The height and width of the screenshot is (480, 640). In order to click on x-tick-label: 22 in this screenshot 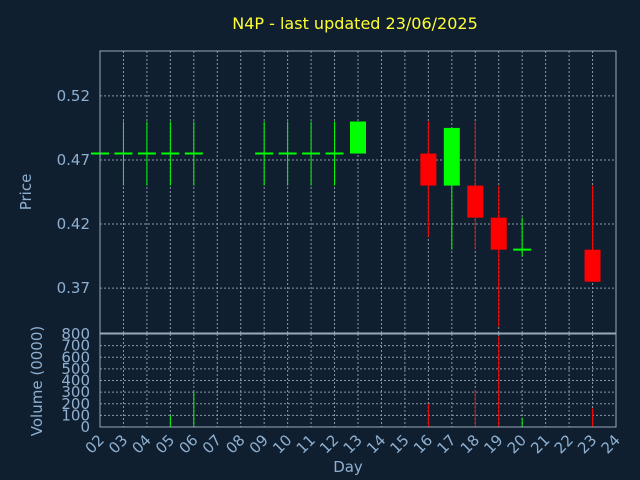, I will do `click(564, 444)`.